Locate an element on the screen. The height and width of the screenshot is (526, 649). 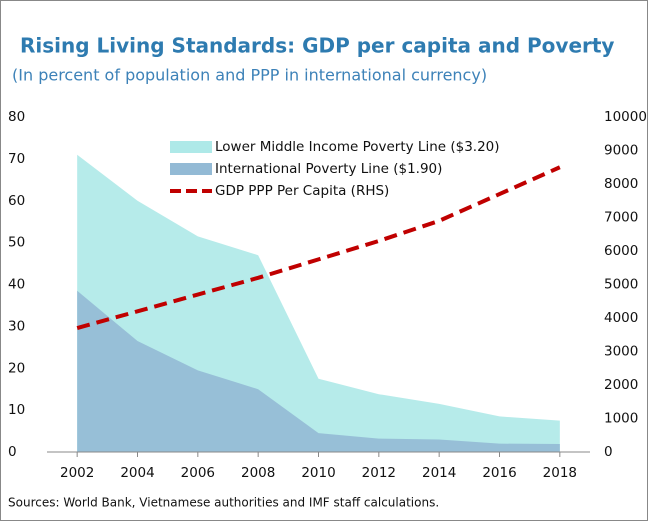
y2-tick-label: 0 is located at coordinates (608, 452).